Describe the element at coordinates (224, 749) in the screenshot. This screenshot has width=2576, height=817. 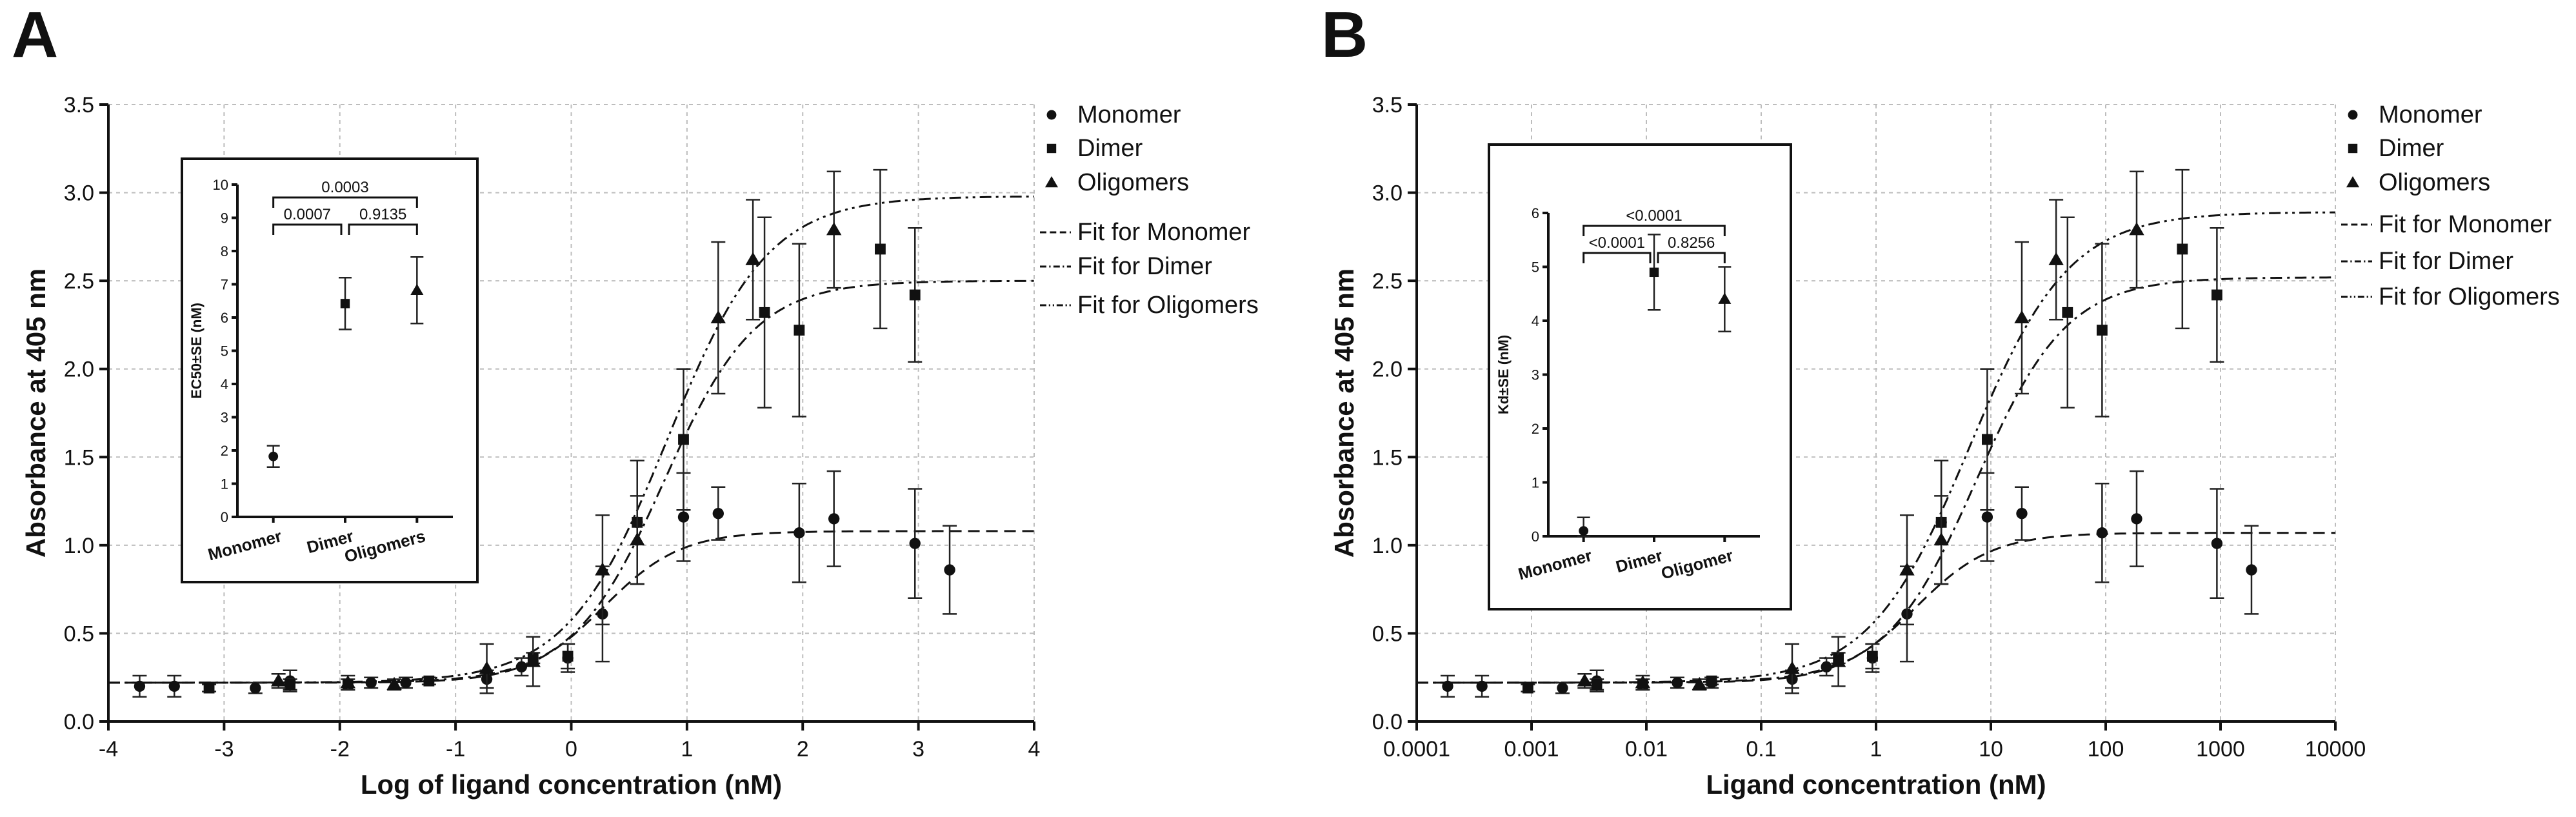
I see `x-tick-label: -3` at that location.